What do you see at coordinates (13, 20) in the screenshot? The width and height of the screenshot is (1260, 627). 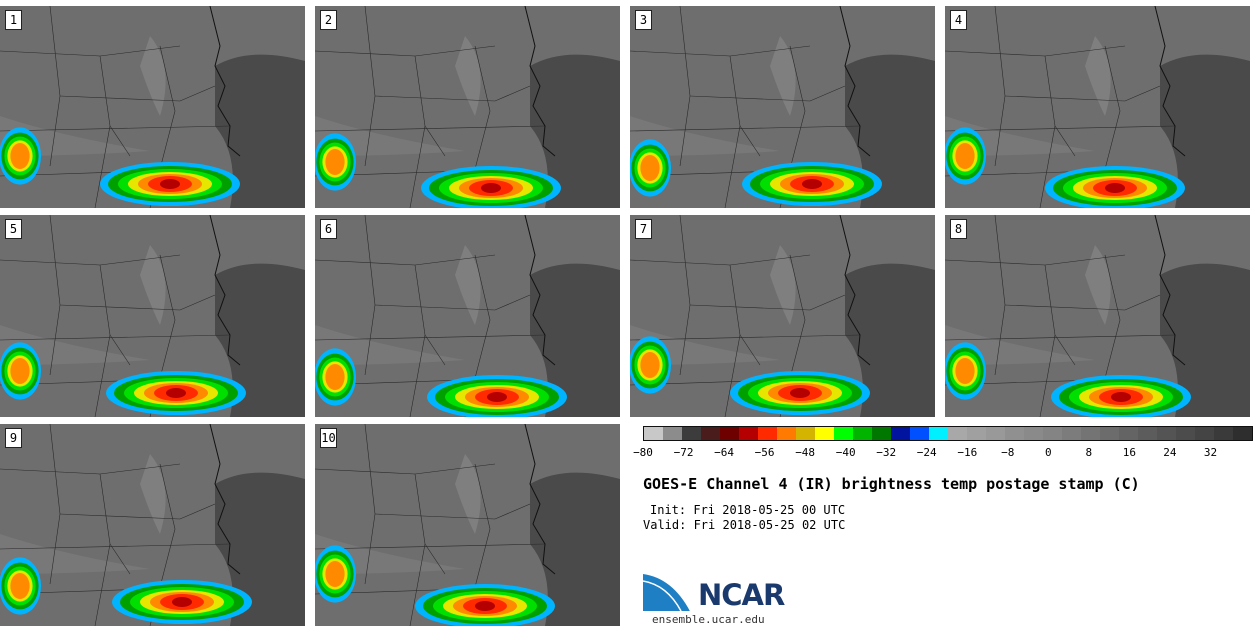 I see `panel-number: 1` at bounding box center [13, 20].